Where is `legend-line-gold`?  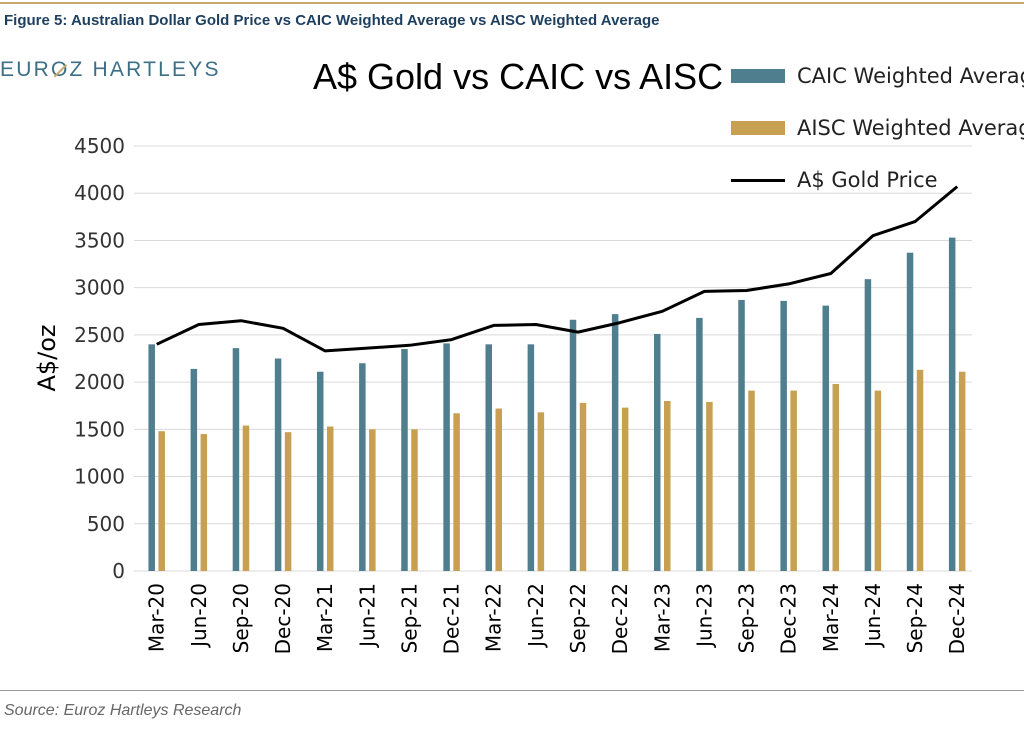
legend-line-gold is located at coordinates (758, 180).